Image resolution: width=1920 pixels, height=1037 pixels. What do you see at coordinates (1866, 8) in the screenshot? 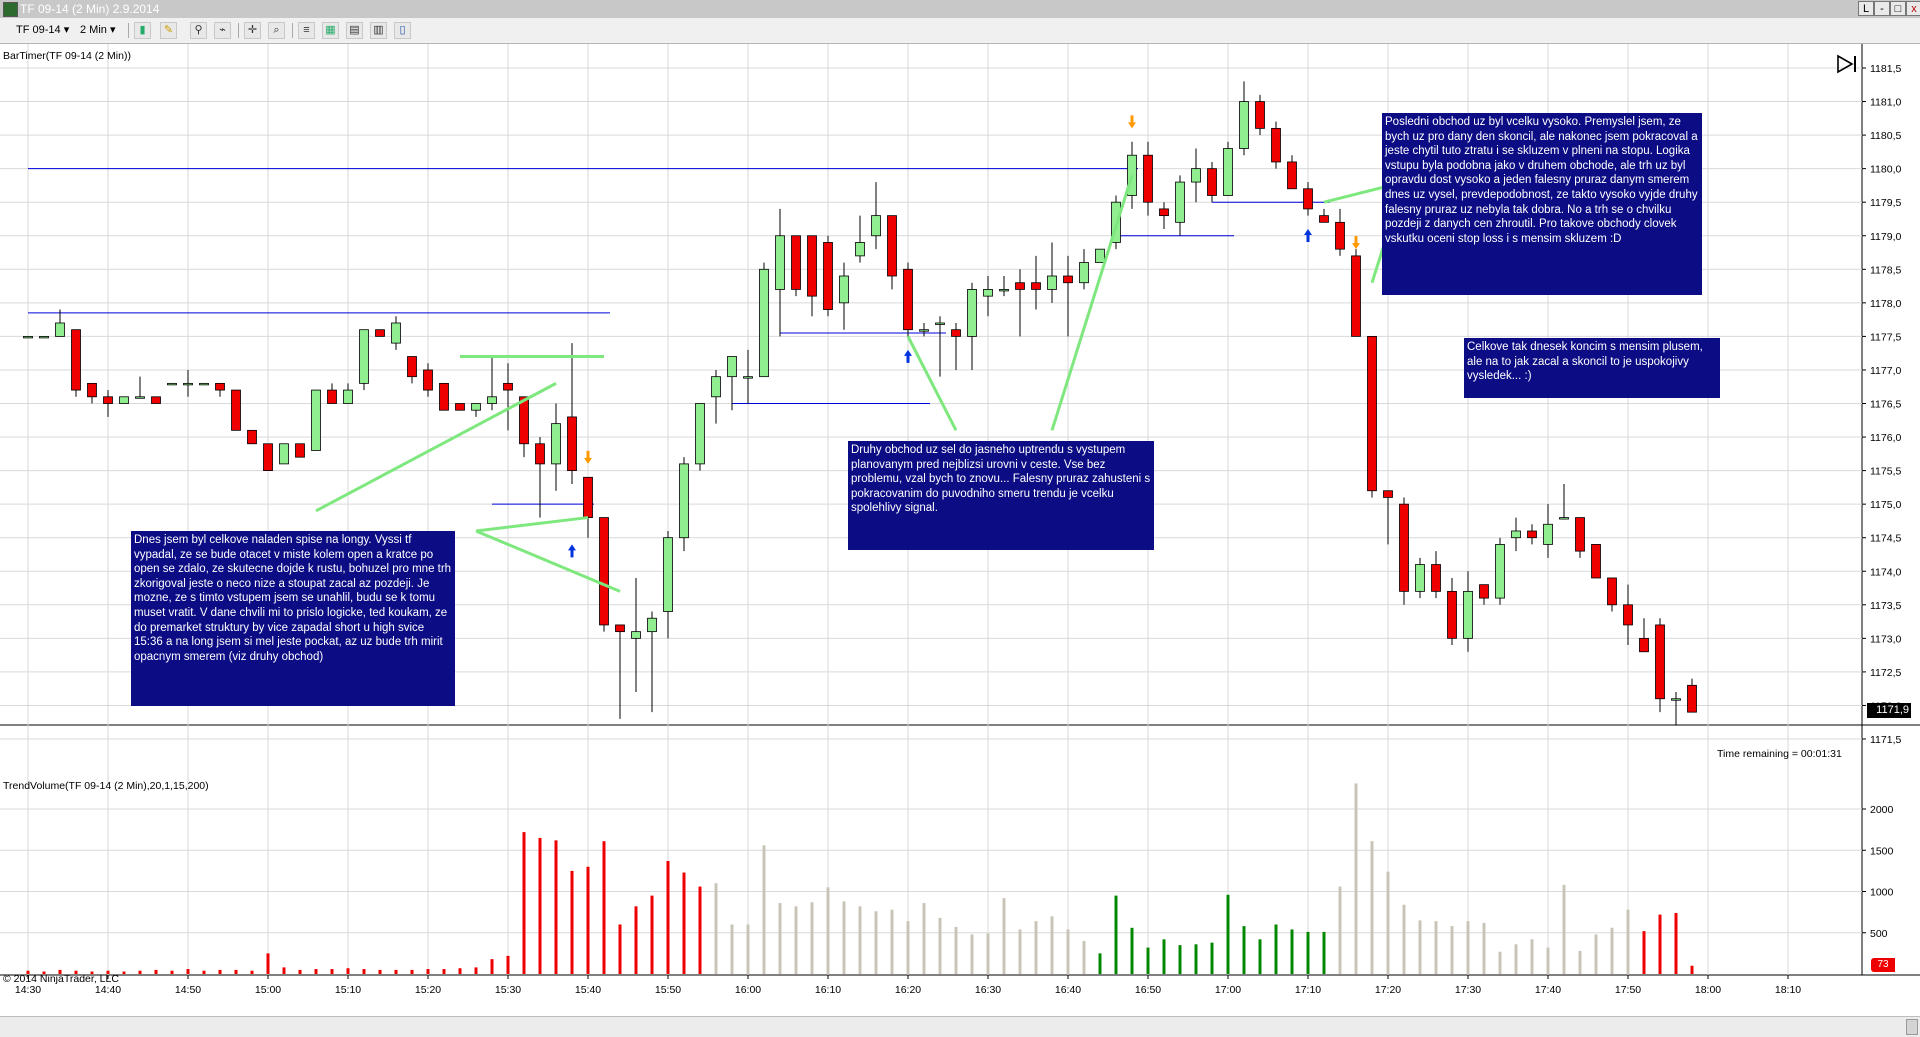
I see `link-button: L` at bounding box center [1866, 8].